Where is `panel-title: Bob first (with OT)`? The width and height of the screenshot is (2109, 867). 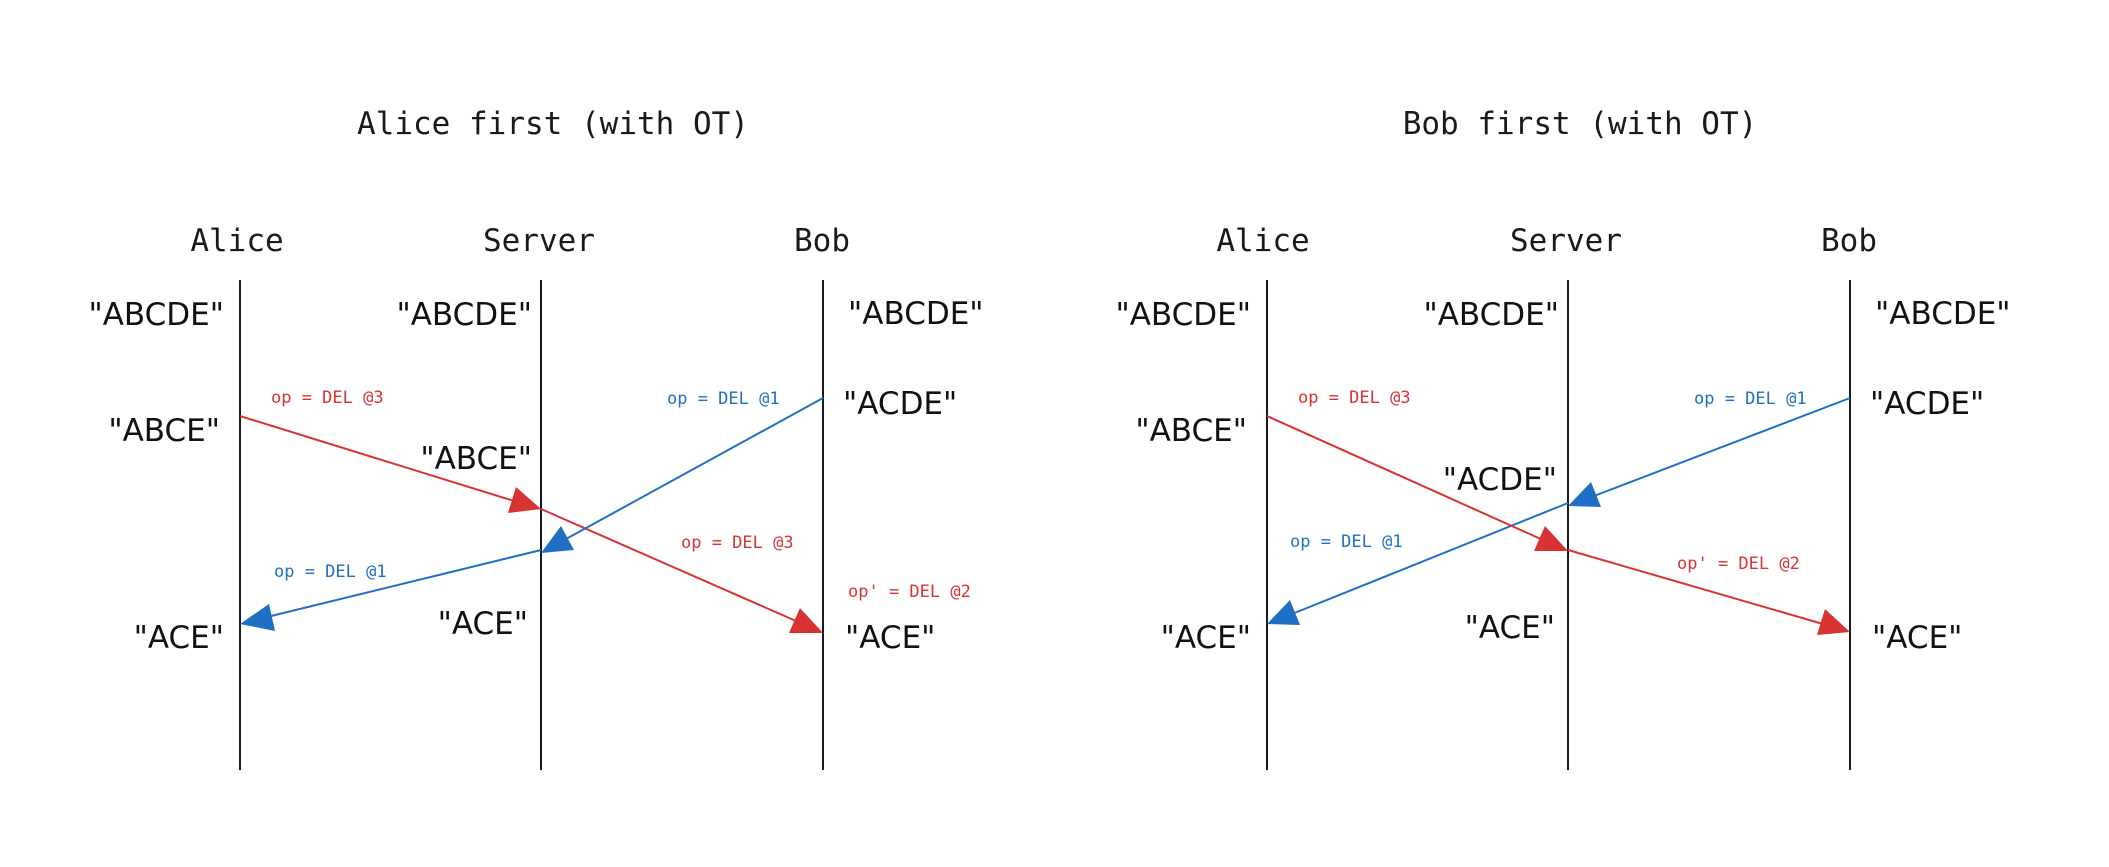 panel-title: Bob first (with OT) is located at coordinates (1580, 124).